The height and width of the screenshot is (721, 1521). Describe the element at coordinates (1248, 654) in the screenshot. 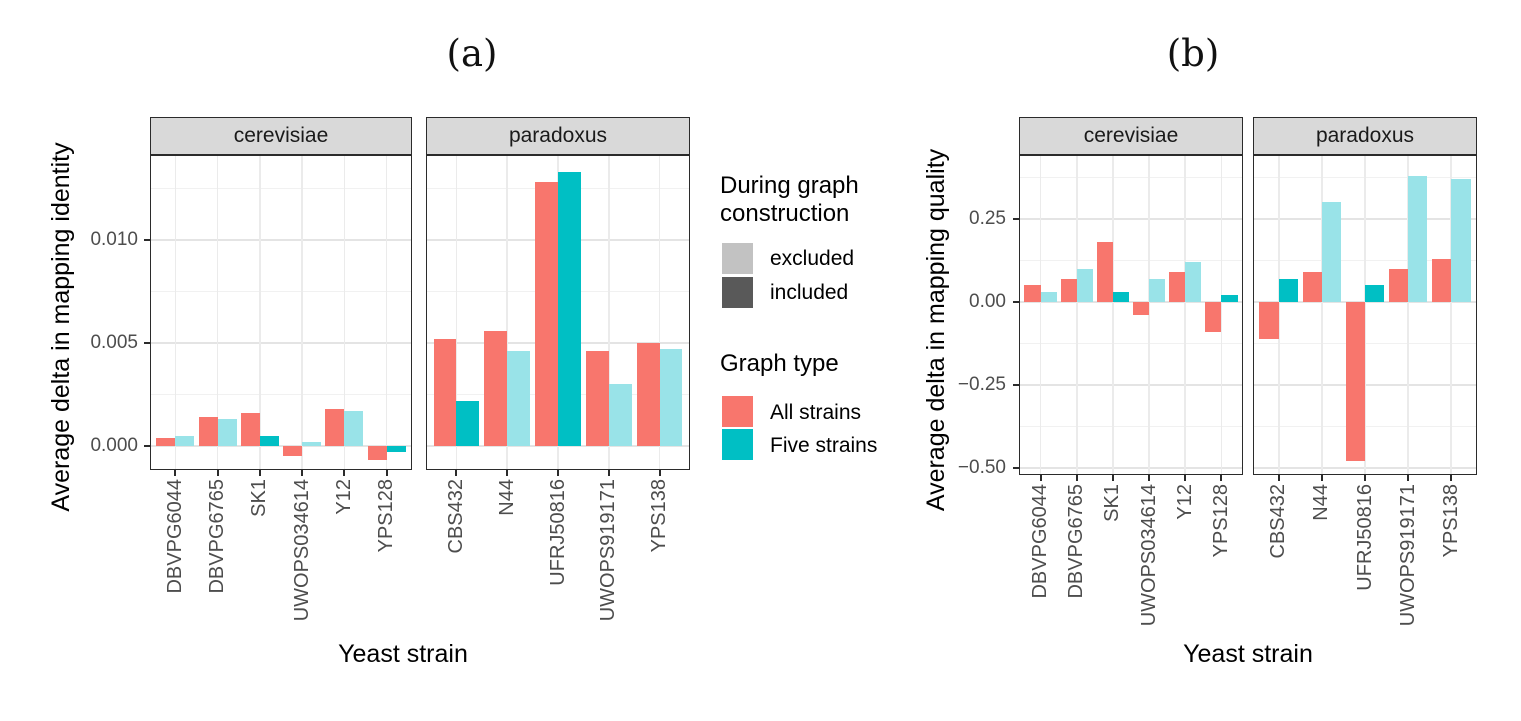

I see `panel-b-x-axis-title: Yeast strain` at that location.